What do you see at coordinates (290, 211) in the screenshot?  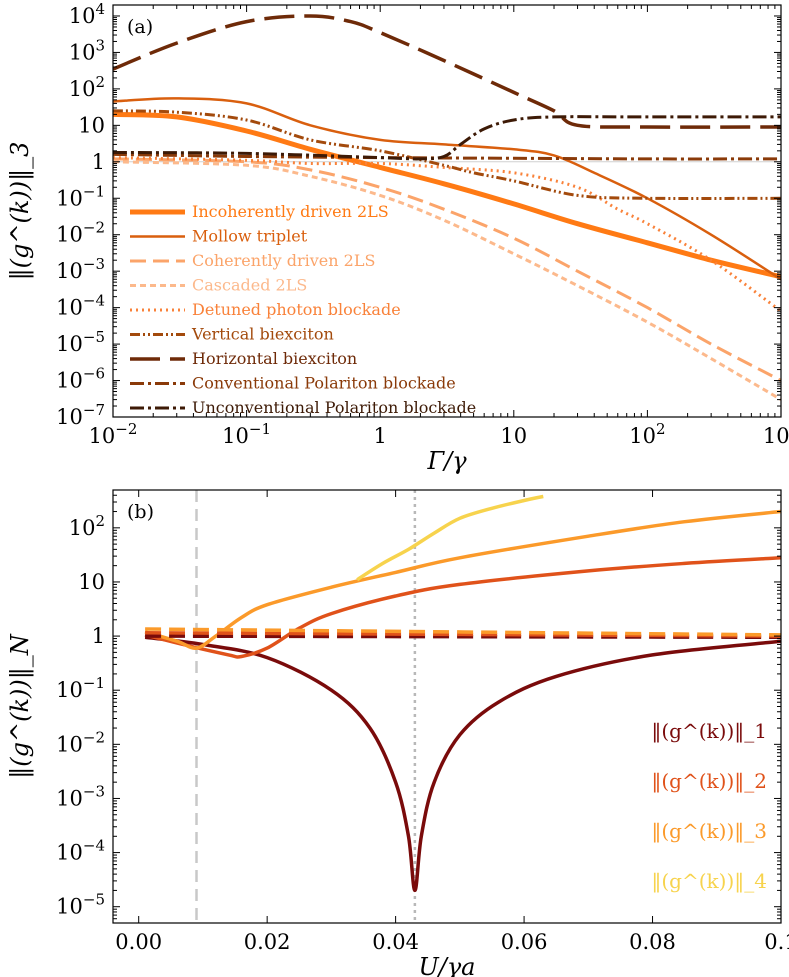 I see `legend-entry: Incoherently driven 2LS` at bounding box center [290, 211].